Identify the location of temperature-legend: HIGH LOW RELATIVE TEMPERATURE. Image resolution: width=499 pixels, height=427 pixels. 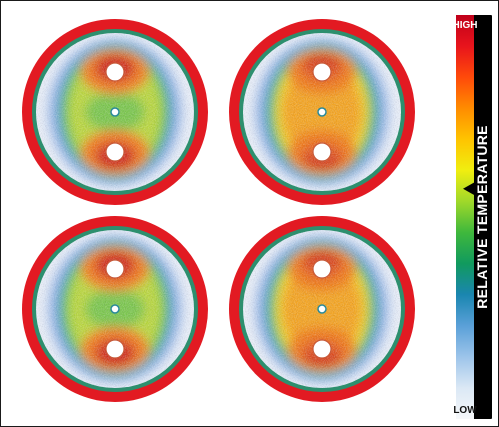
(472, 217).